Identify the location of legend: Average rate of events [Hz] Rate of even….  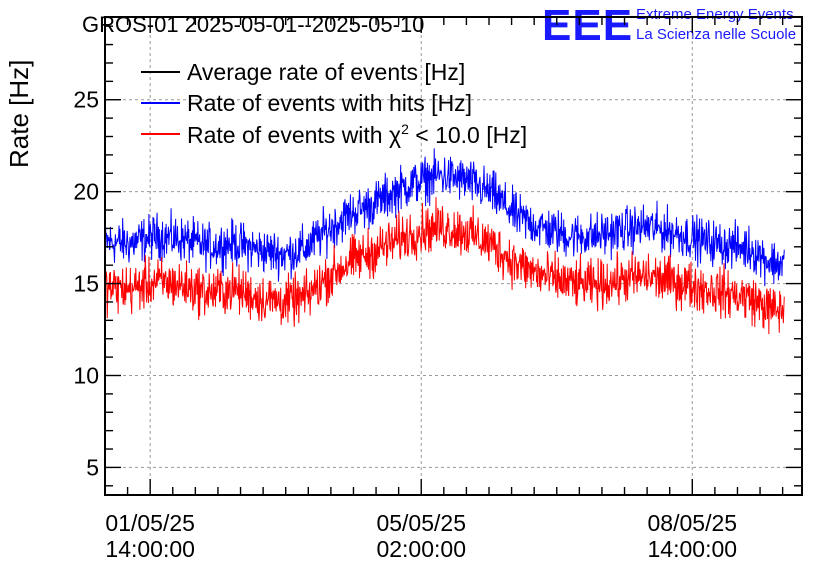
(334, 103).